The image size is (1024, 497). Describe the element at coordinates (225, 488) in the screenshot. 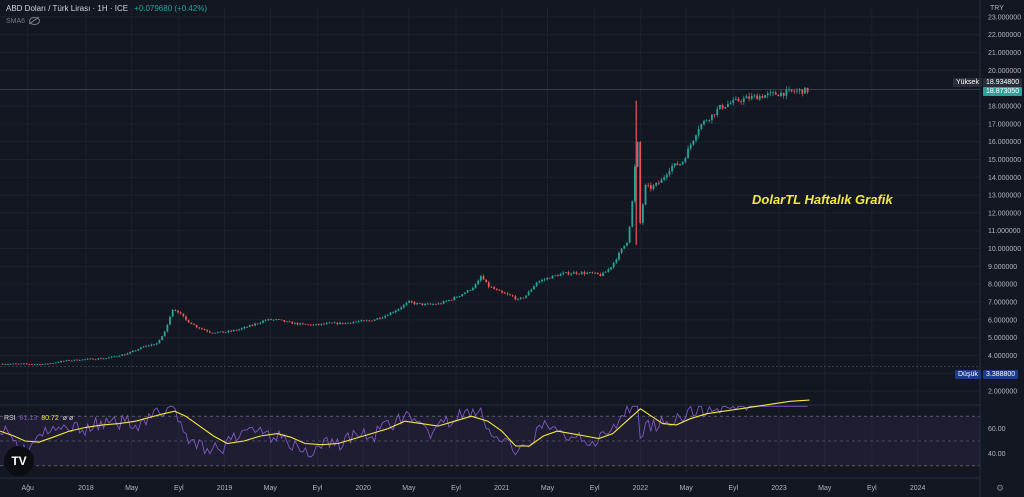

I see `time-tick-label: 2019` at that location.